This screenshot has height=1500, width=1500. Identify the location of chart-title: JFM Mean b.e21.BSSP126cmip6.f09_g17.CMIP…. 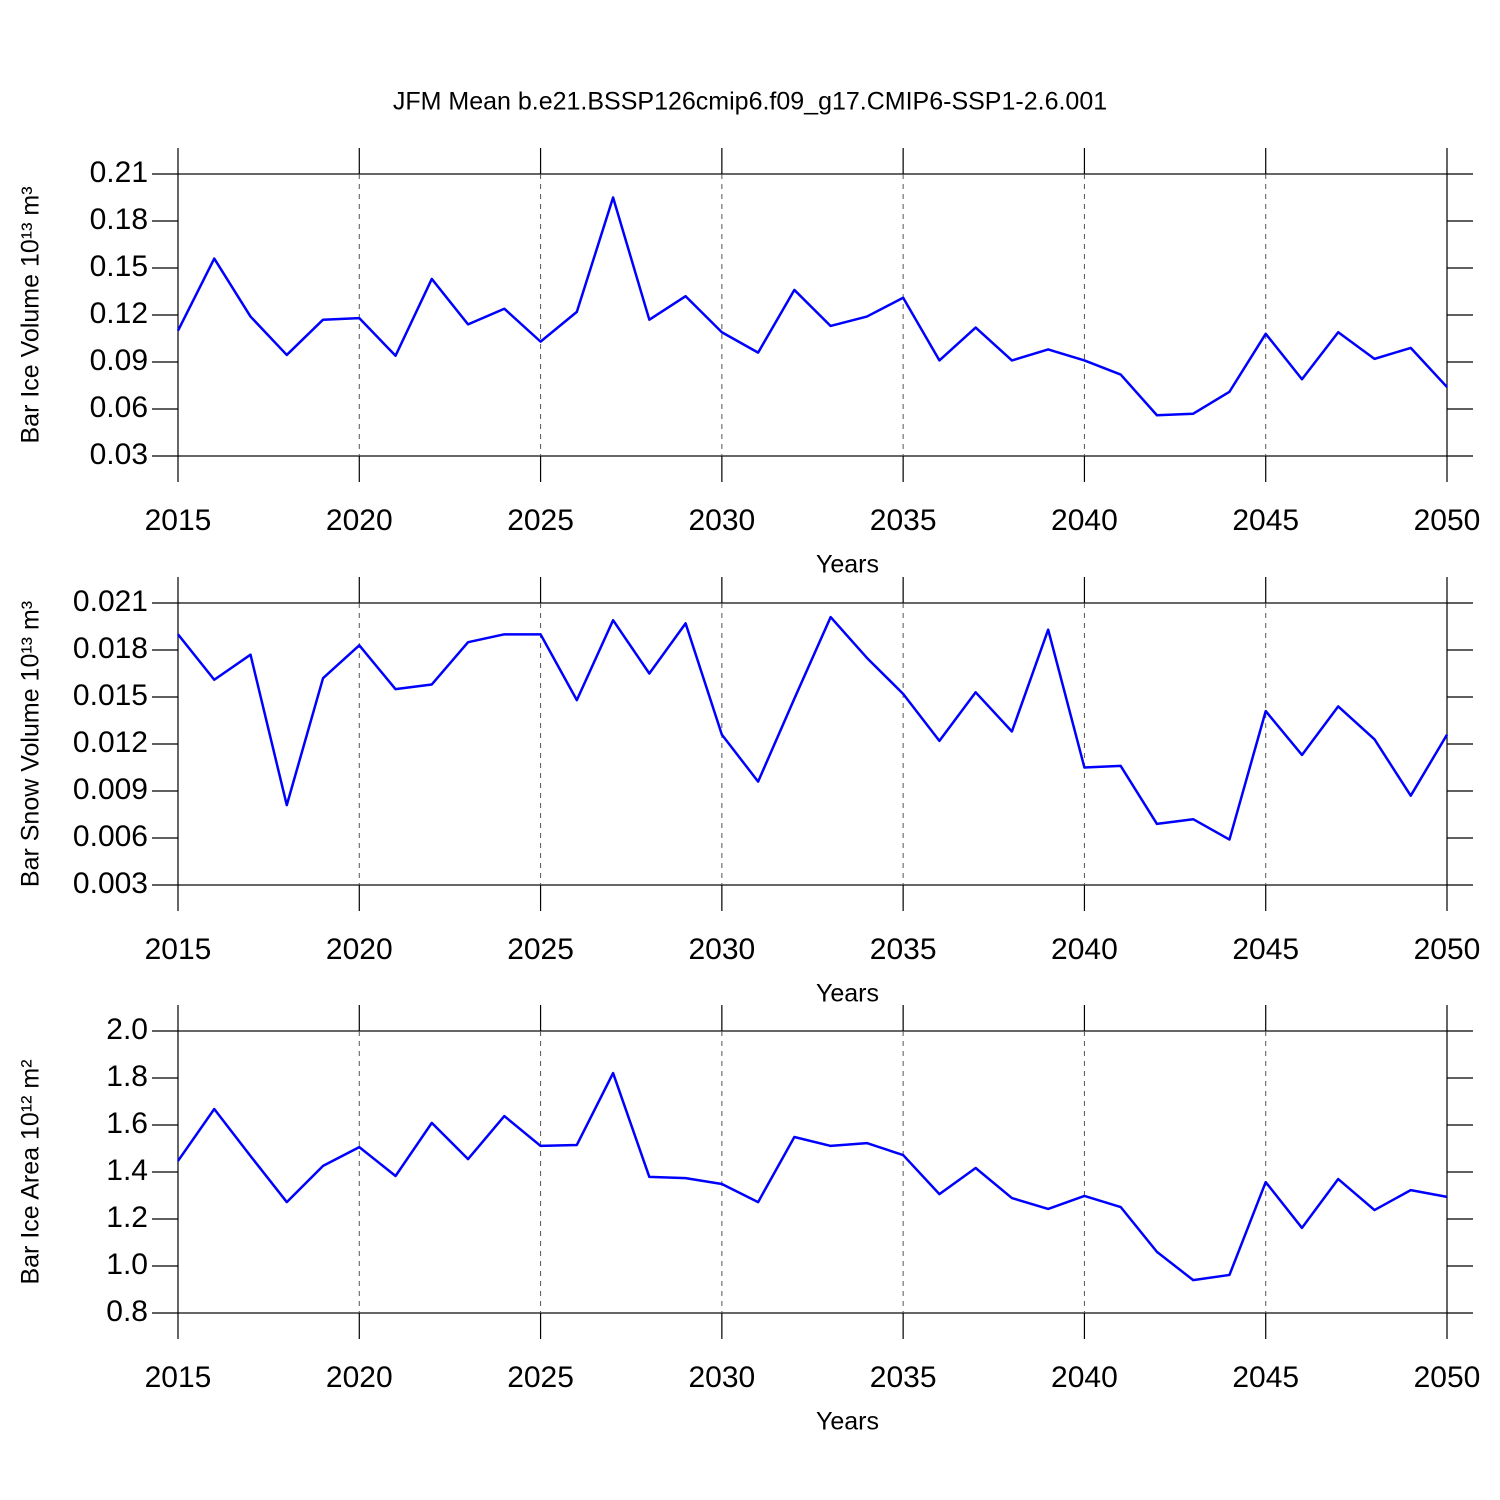
(750, 102).